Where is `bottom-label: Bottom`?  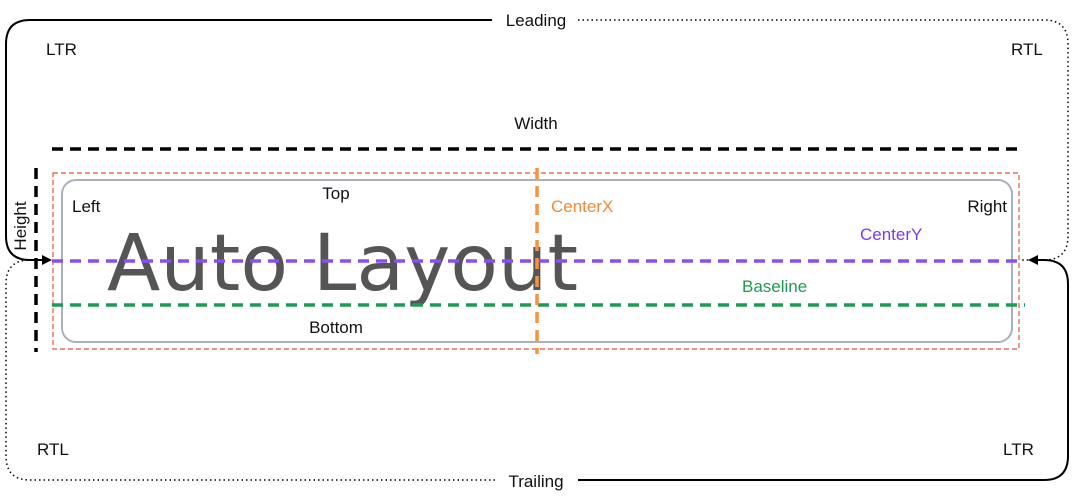 bottom-label: Bottom is located at coordinates (336, 327).